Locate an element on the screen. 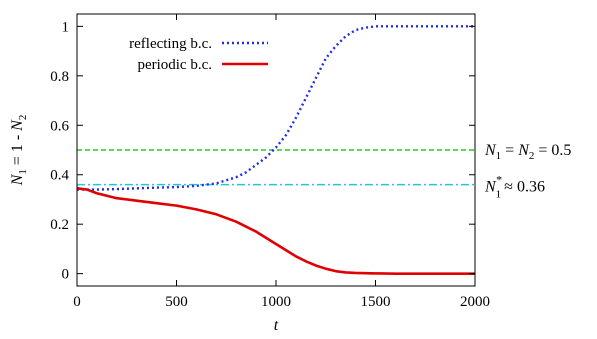  y-tick-label-3: 0.6 is located at coordinates (59, 126).